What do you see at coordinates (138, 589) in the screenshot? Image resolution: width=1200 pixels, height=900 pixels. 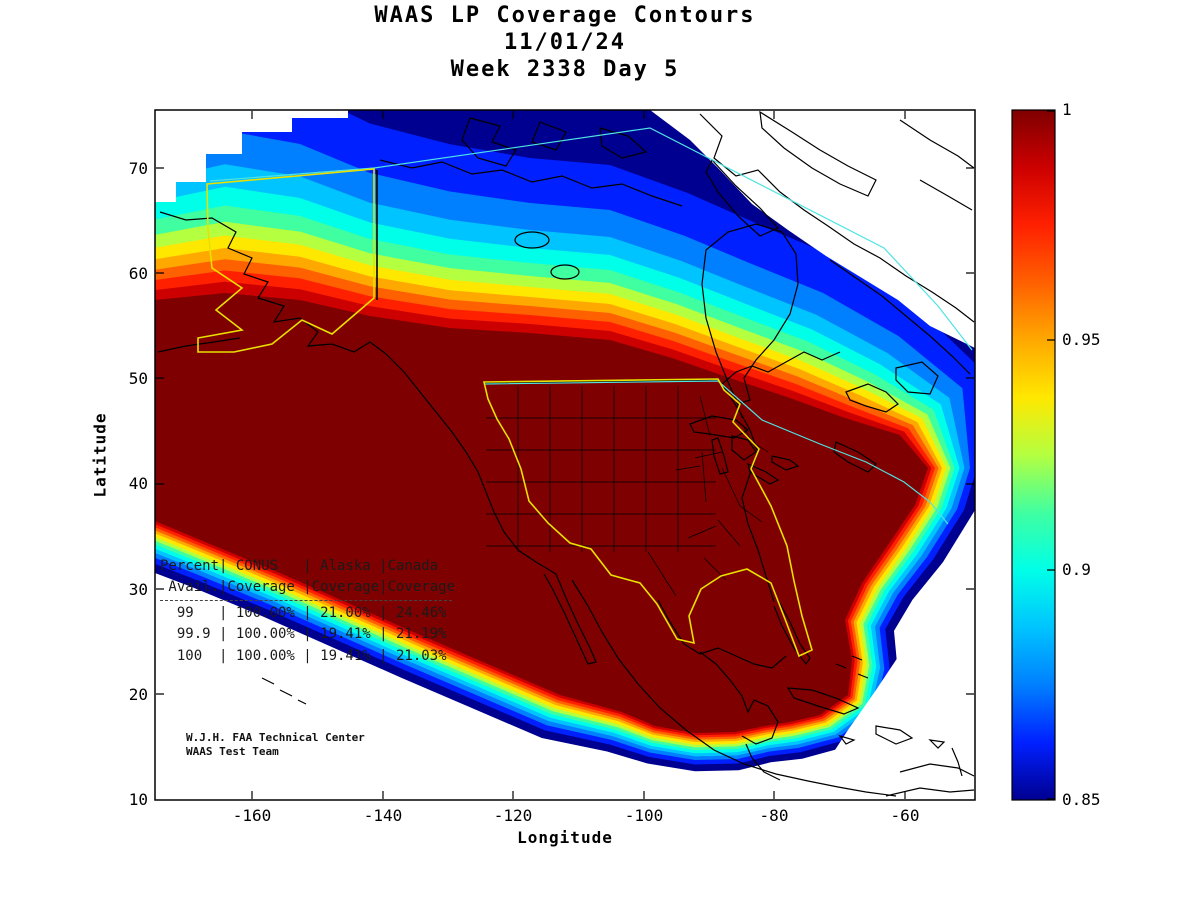 I see `y-tick-label: 30` at bounding box center [138, 589].